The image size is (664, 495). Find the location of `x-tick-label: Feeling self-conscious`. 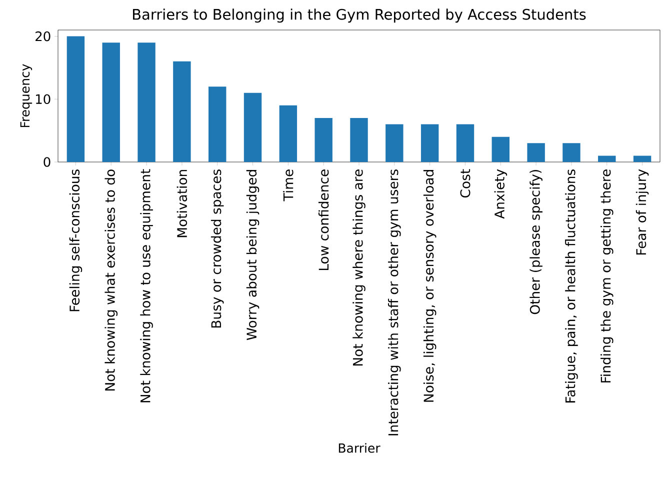

x-tick-label: Feeling self-conscious is located at coordinates (75, 240).